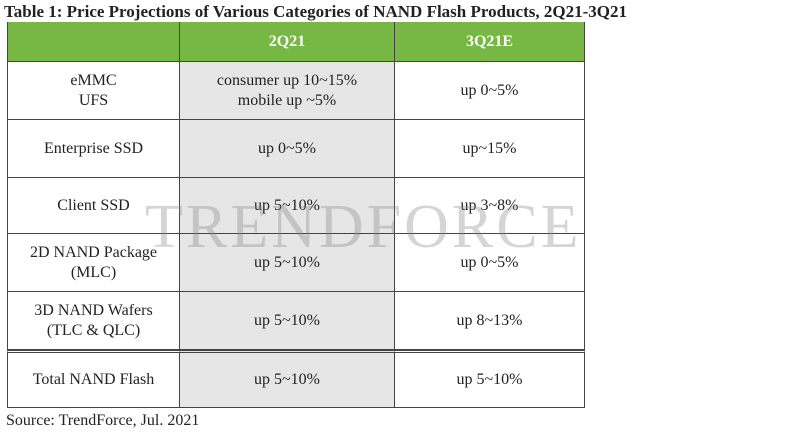  I want to click on cell-text: 3D NAND Wafers, so click(93, 310).